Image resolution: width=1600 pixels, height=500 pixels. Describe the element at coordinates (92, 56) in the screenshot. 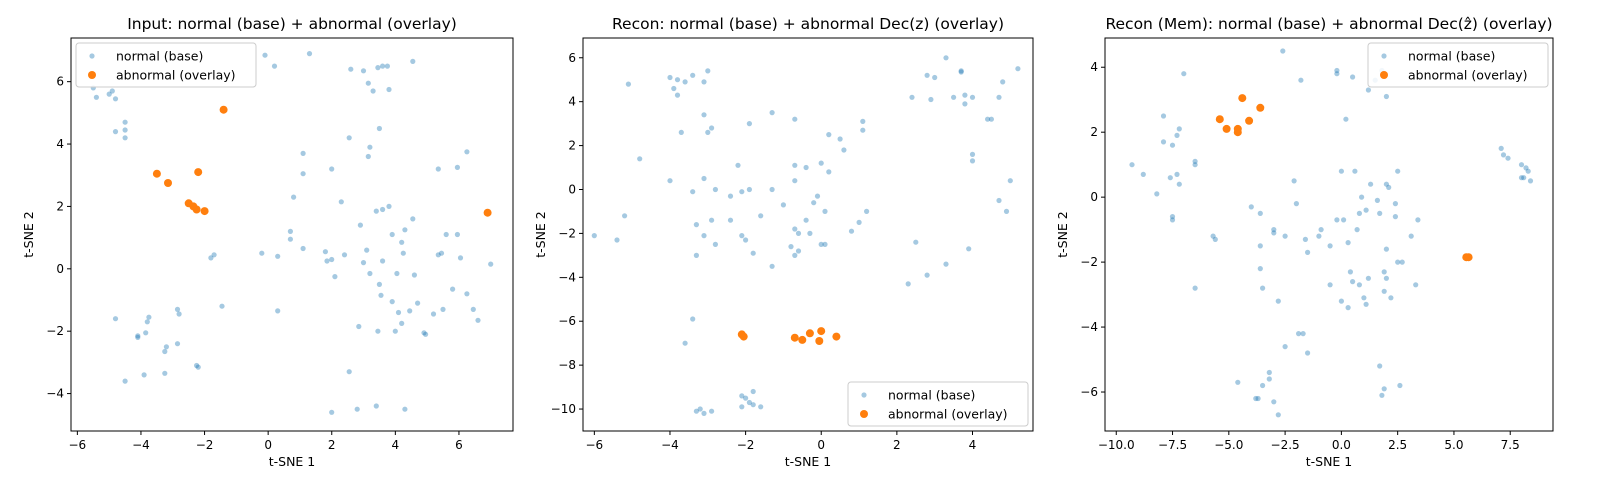

I see `legend-marker-normal` at that location.